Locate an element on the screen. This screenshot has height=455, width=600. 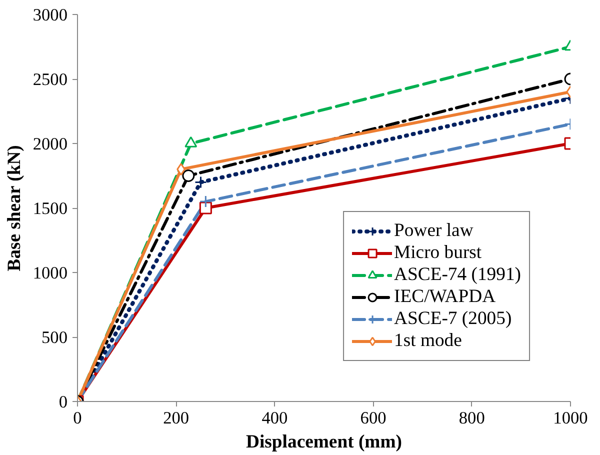
x-tick-label: 1000 is located at coordinates (570, 418).